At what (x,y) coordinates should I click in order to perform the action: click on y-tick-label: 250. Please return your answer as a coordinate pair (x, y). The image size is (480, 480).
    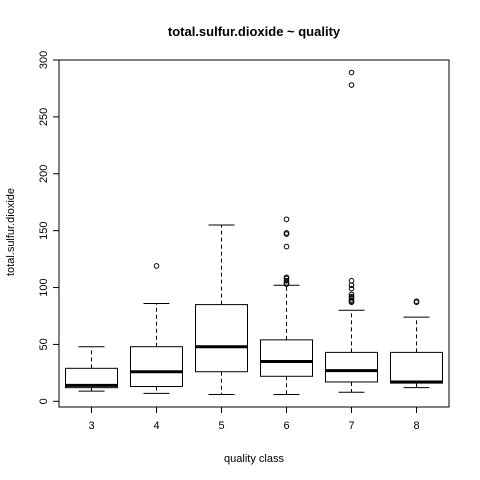
    Looking at the image, I should click on (44, 117).